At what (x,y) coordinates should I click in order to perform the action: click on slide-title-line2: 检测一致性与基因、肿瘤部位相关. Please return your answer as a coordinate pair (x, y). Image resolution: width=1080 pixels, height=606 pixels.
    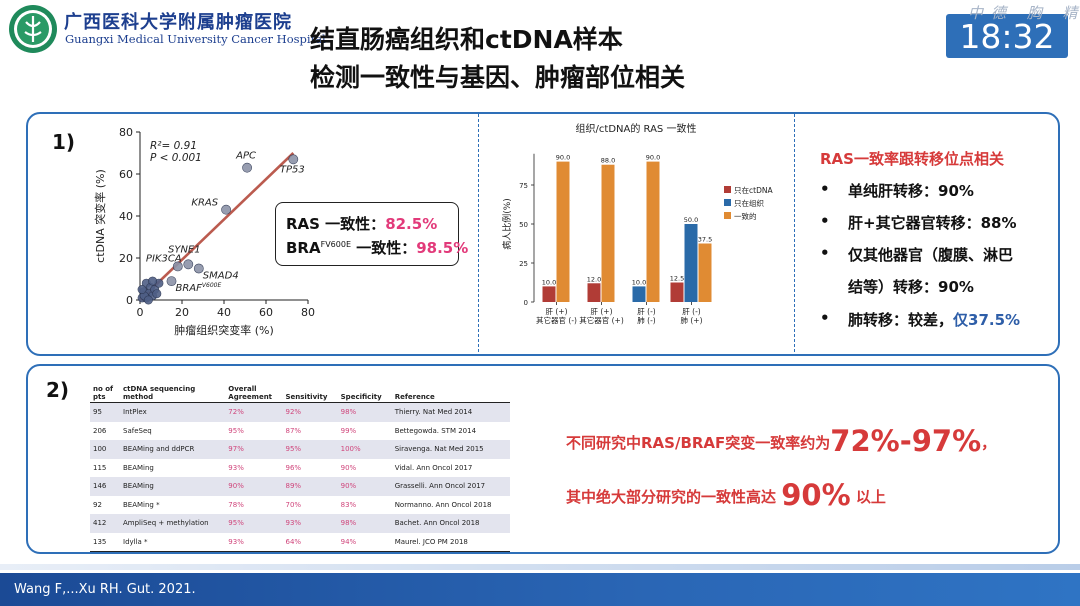
    Looking at the image, I should click on (498, 77).